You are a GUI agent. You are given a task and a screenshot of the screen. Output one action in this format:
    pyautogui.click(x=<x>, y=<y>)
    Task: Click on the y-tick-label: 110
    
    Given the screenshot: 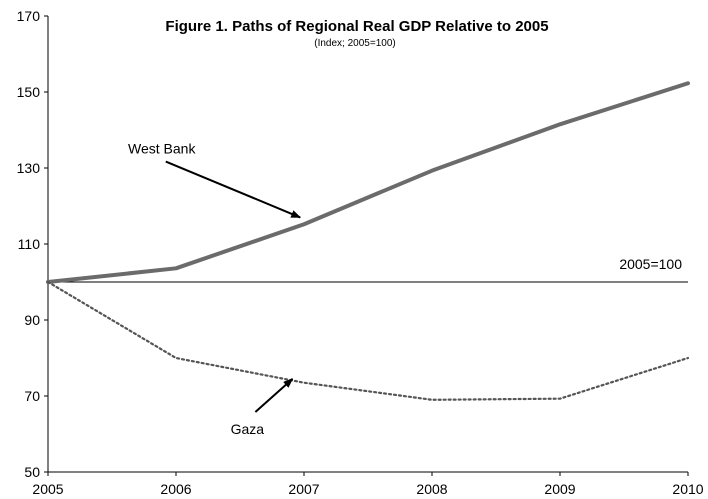 What is the action you would take?
    pyautogui.click(x=29, y=244)
    